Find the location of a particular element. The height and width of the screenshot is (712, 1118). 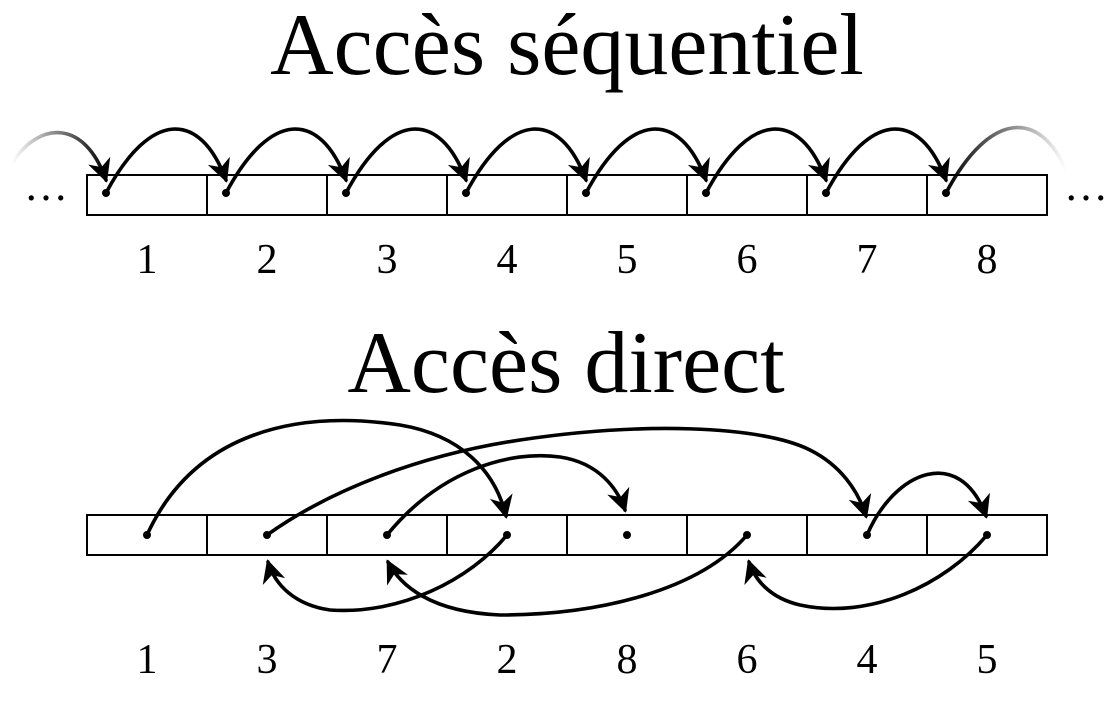

direct-label: 1 is located at coordinates (147, 660).